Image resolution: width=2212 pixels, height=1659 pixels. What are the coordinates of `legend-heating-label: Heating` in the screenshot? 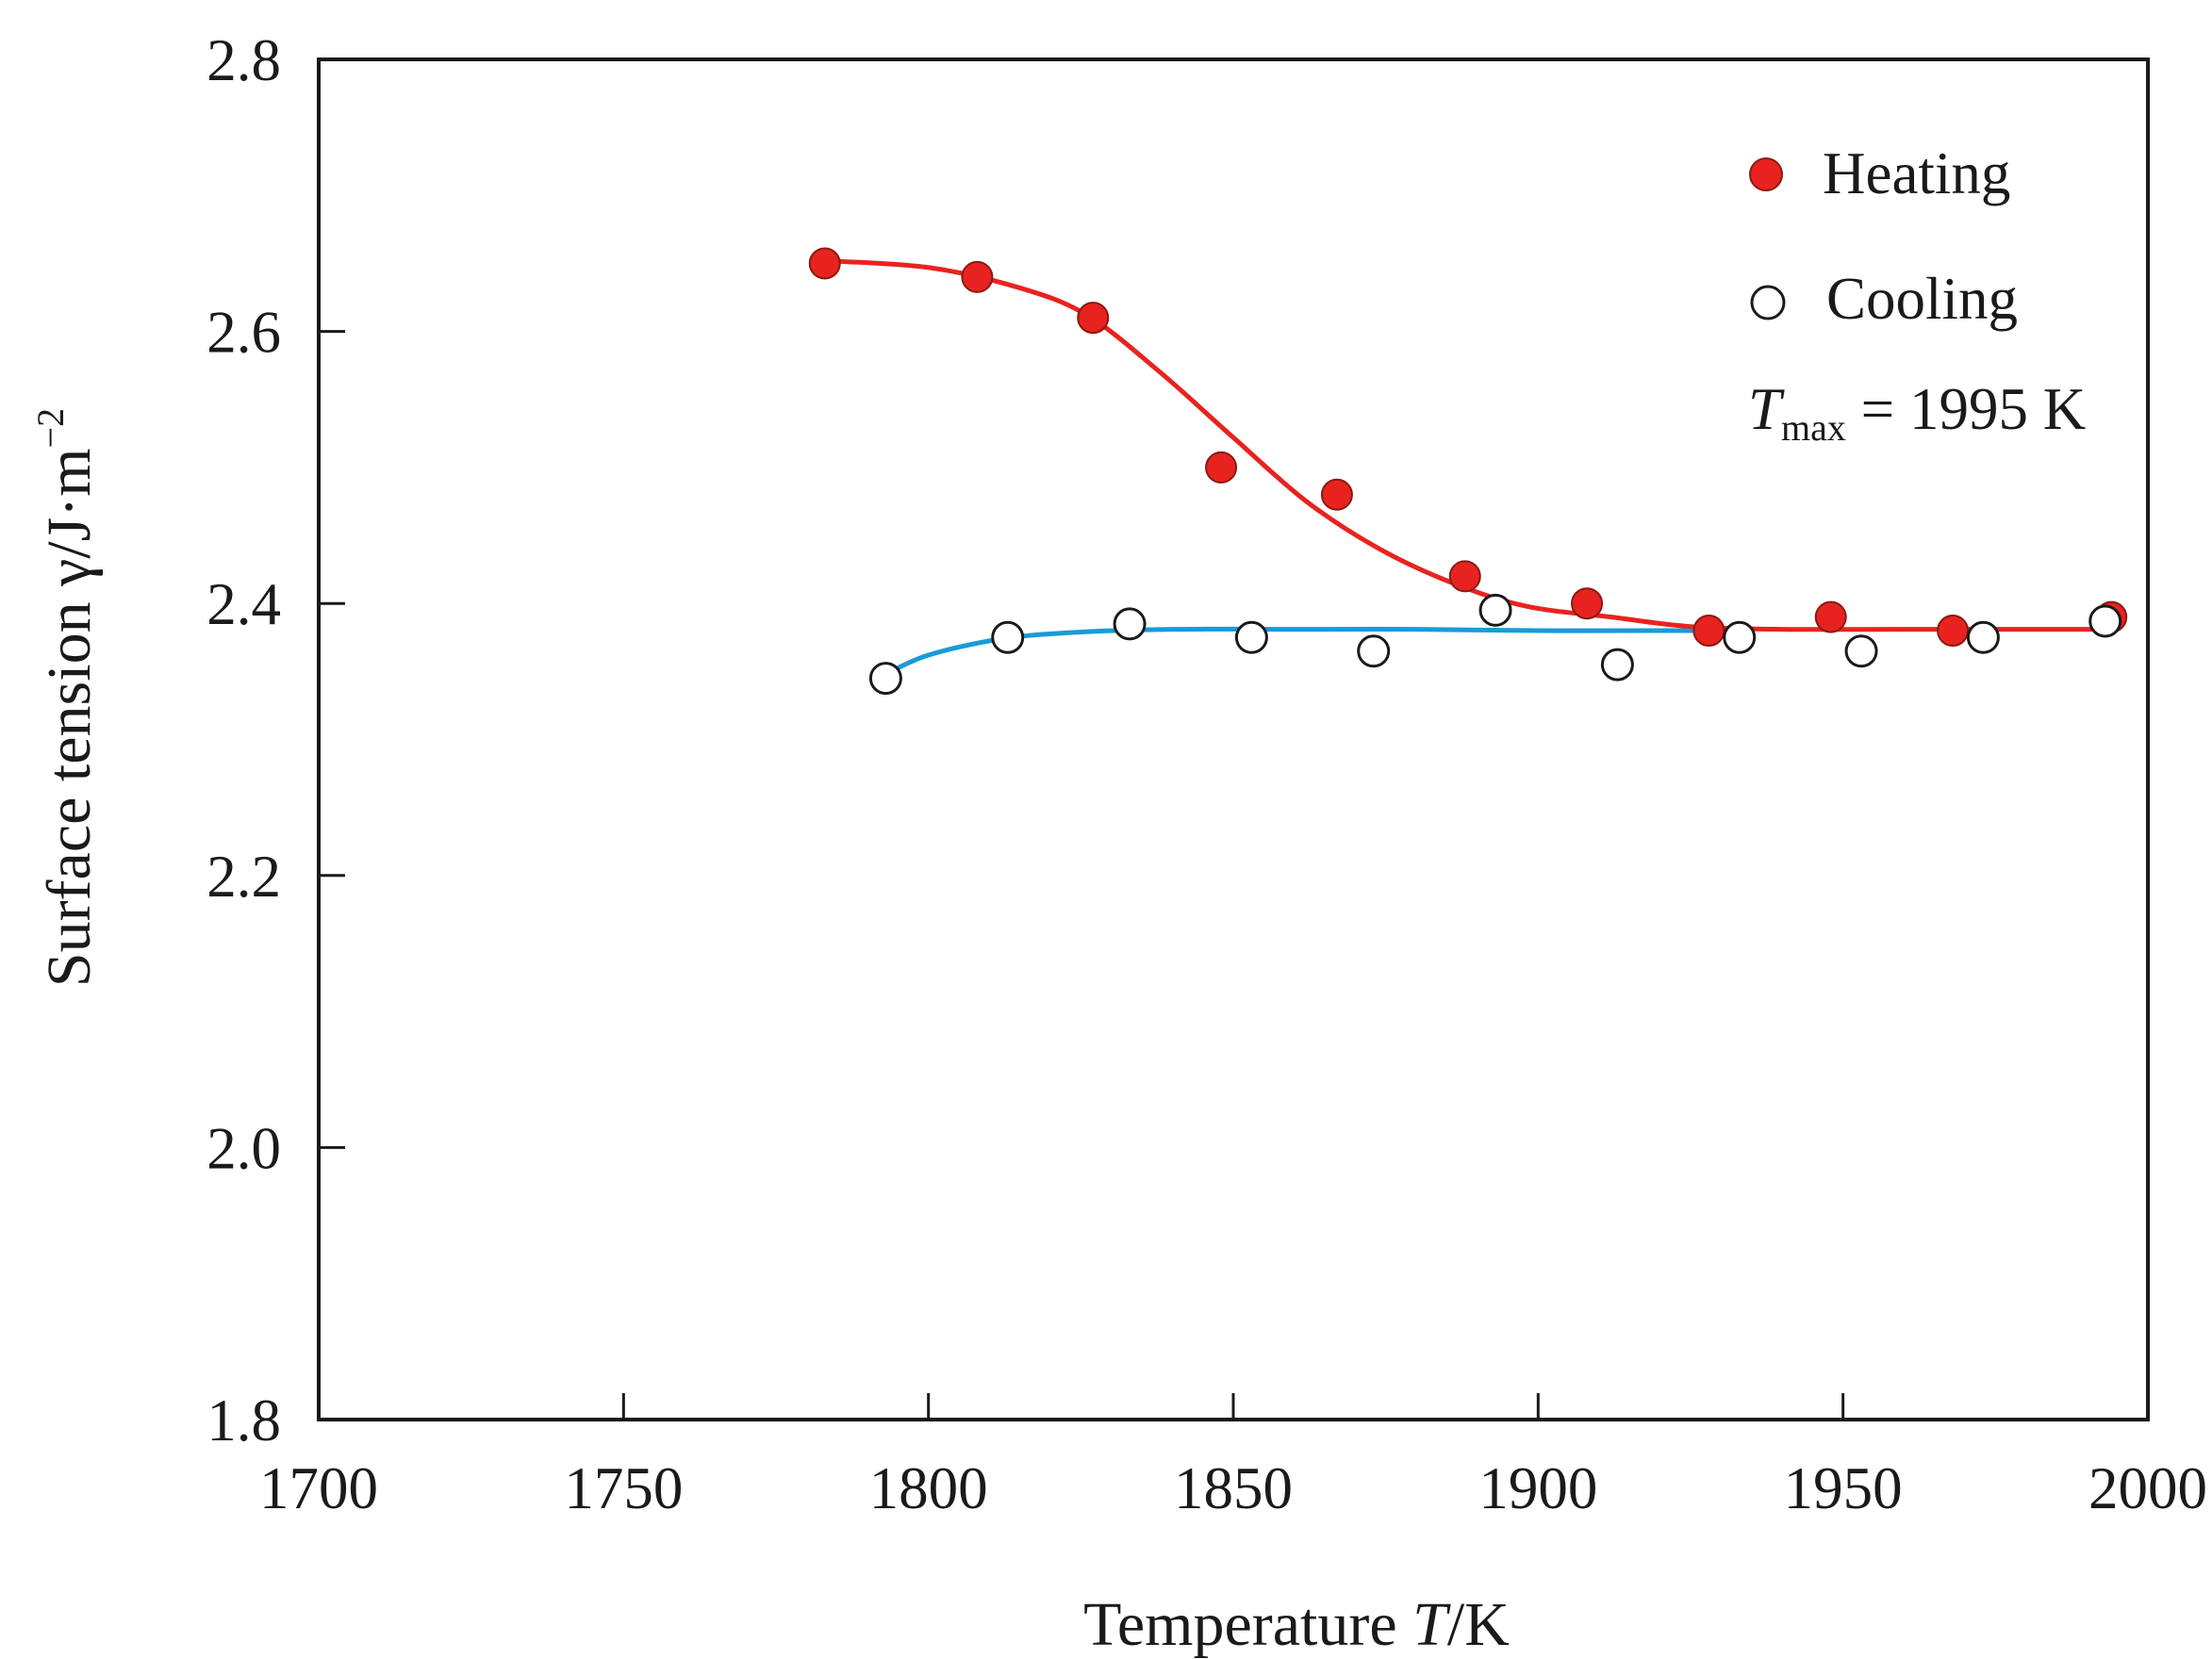 It's located at (1916, 173).